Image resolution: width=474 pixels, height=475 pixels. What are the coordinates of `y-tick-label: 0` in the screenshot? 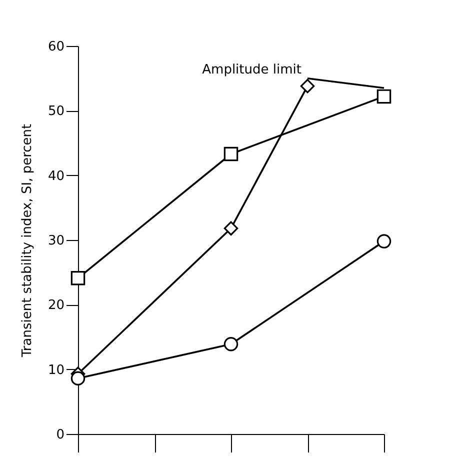 It's located at (60, 435).